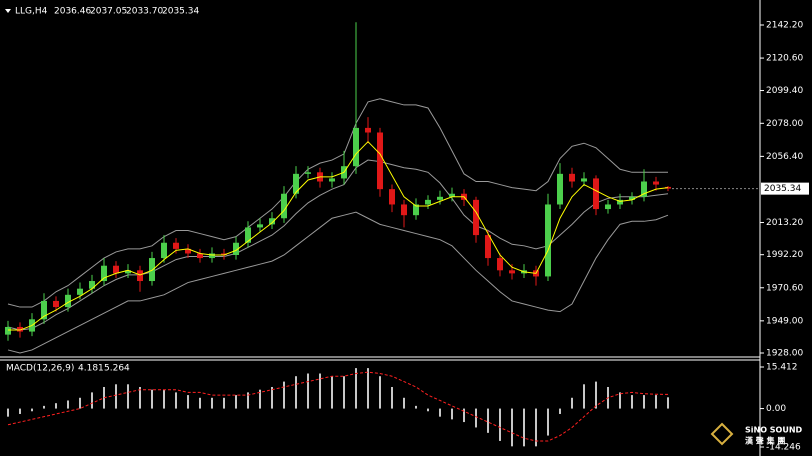  Describe the element at coordinates (40, 369) in the screenshot. I see `indicator-title: MACD(12,26,9)` at that location.